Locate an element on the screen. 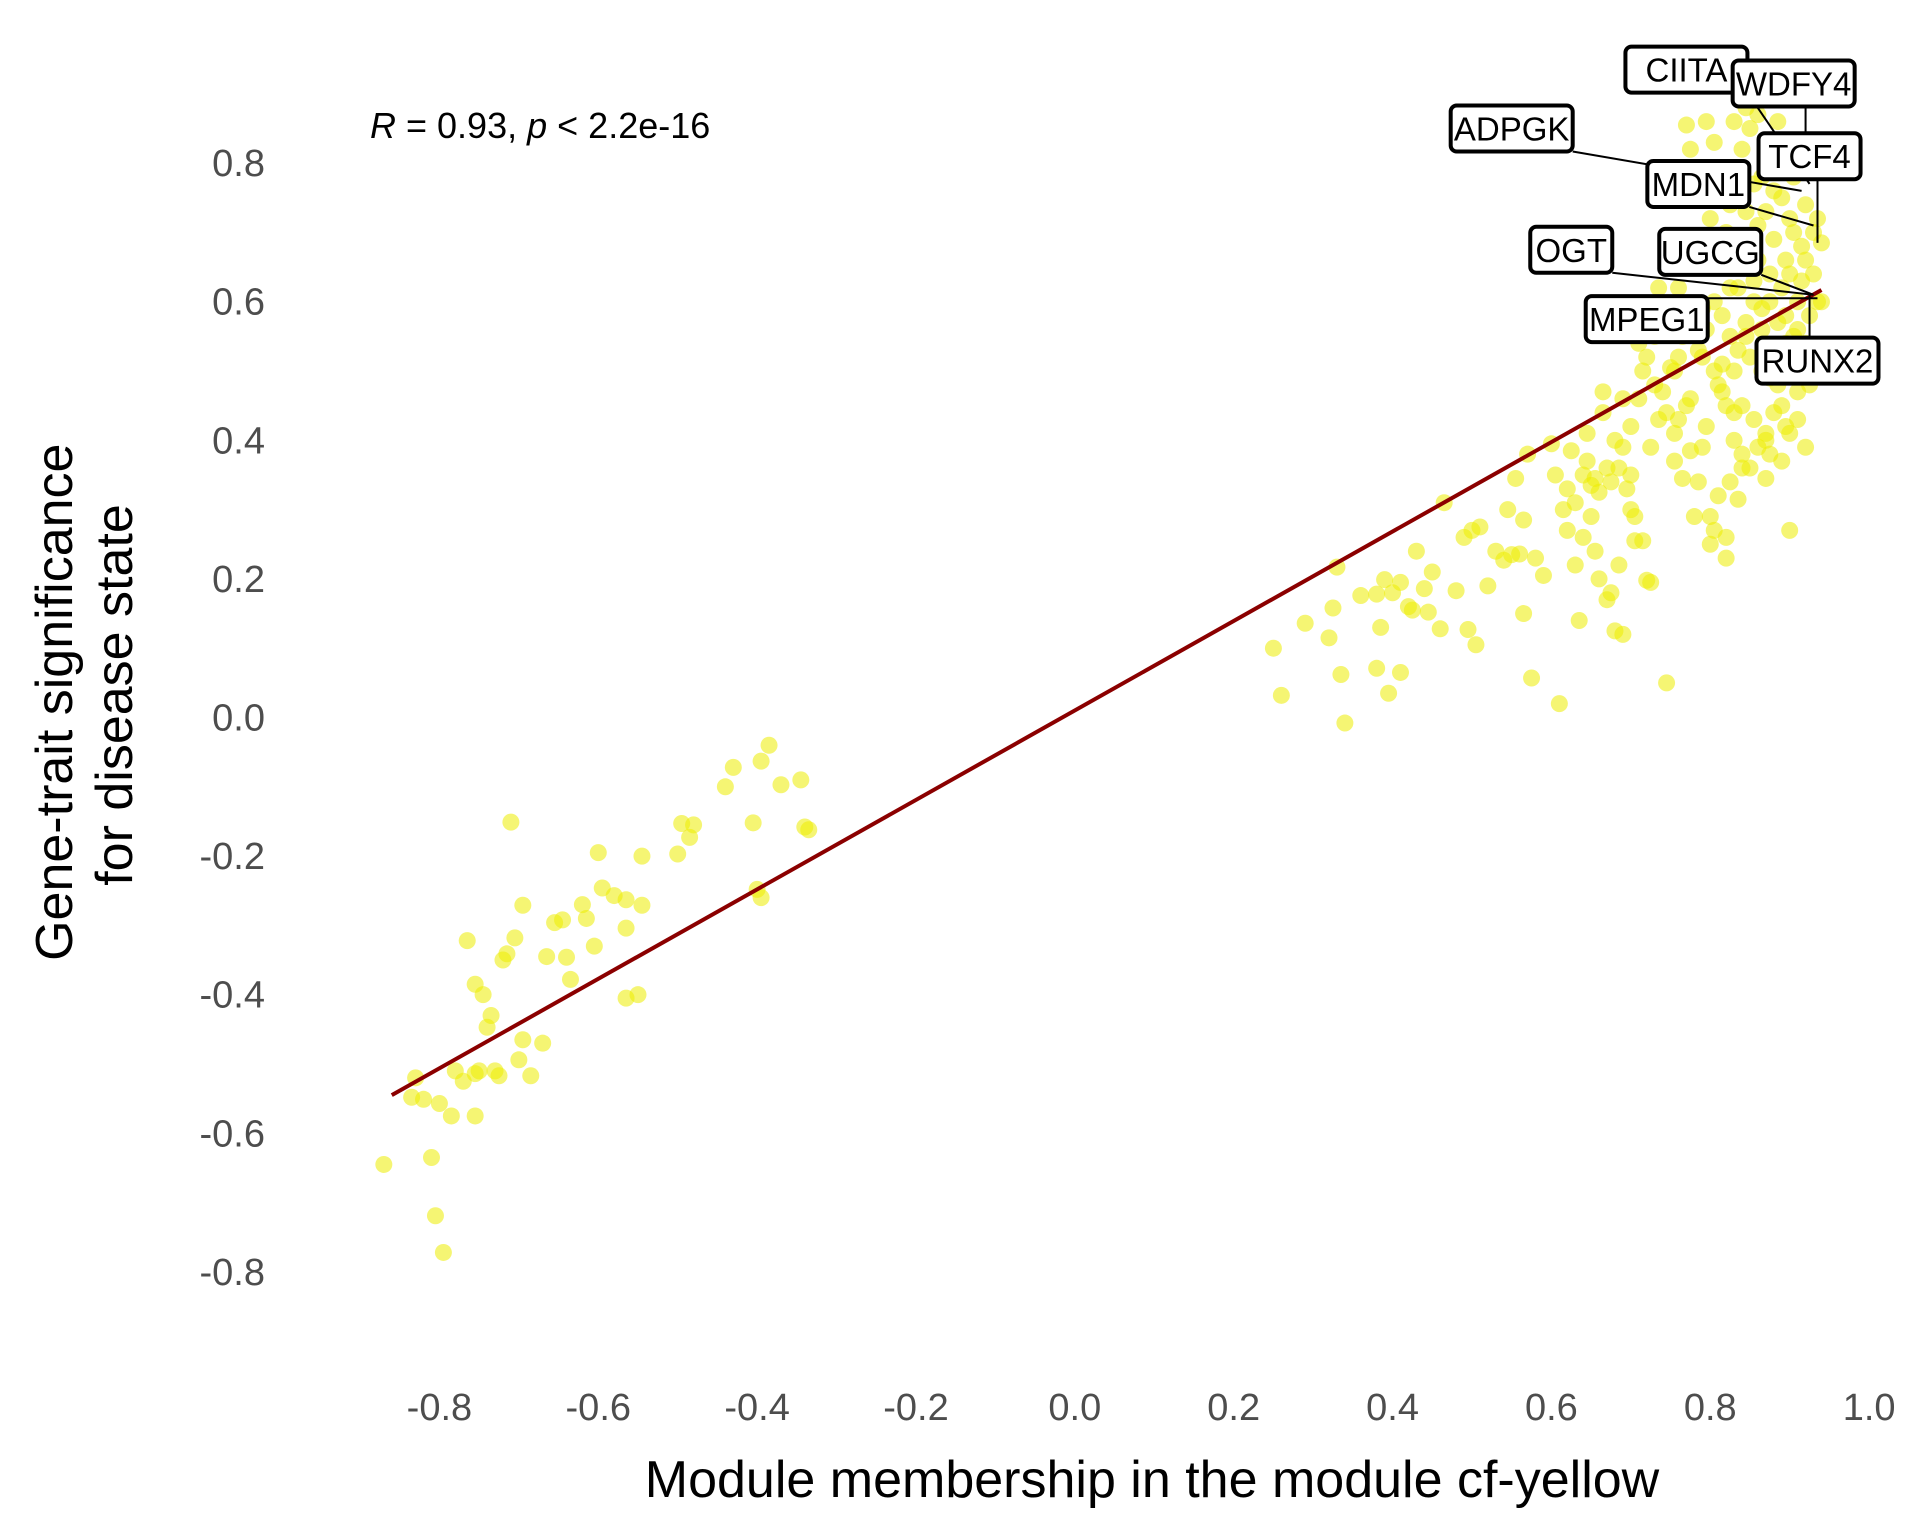 The image size is (1920, 1536). y-axis-title-line-2: for disease state is located at coordinates (115, 695).